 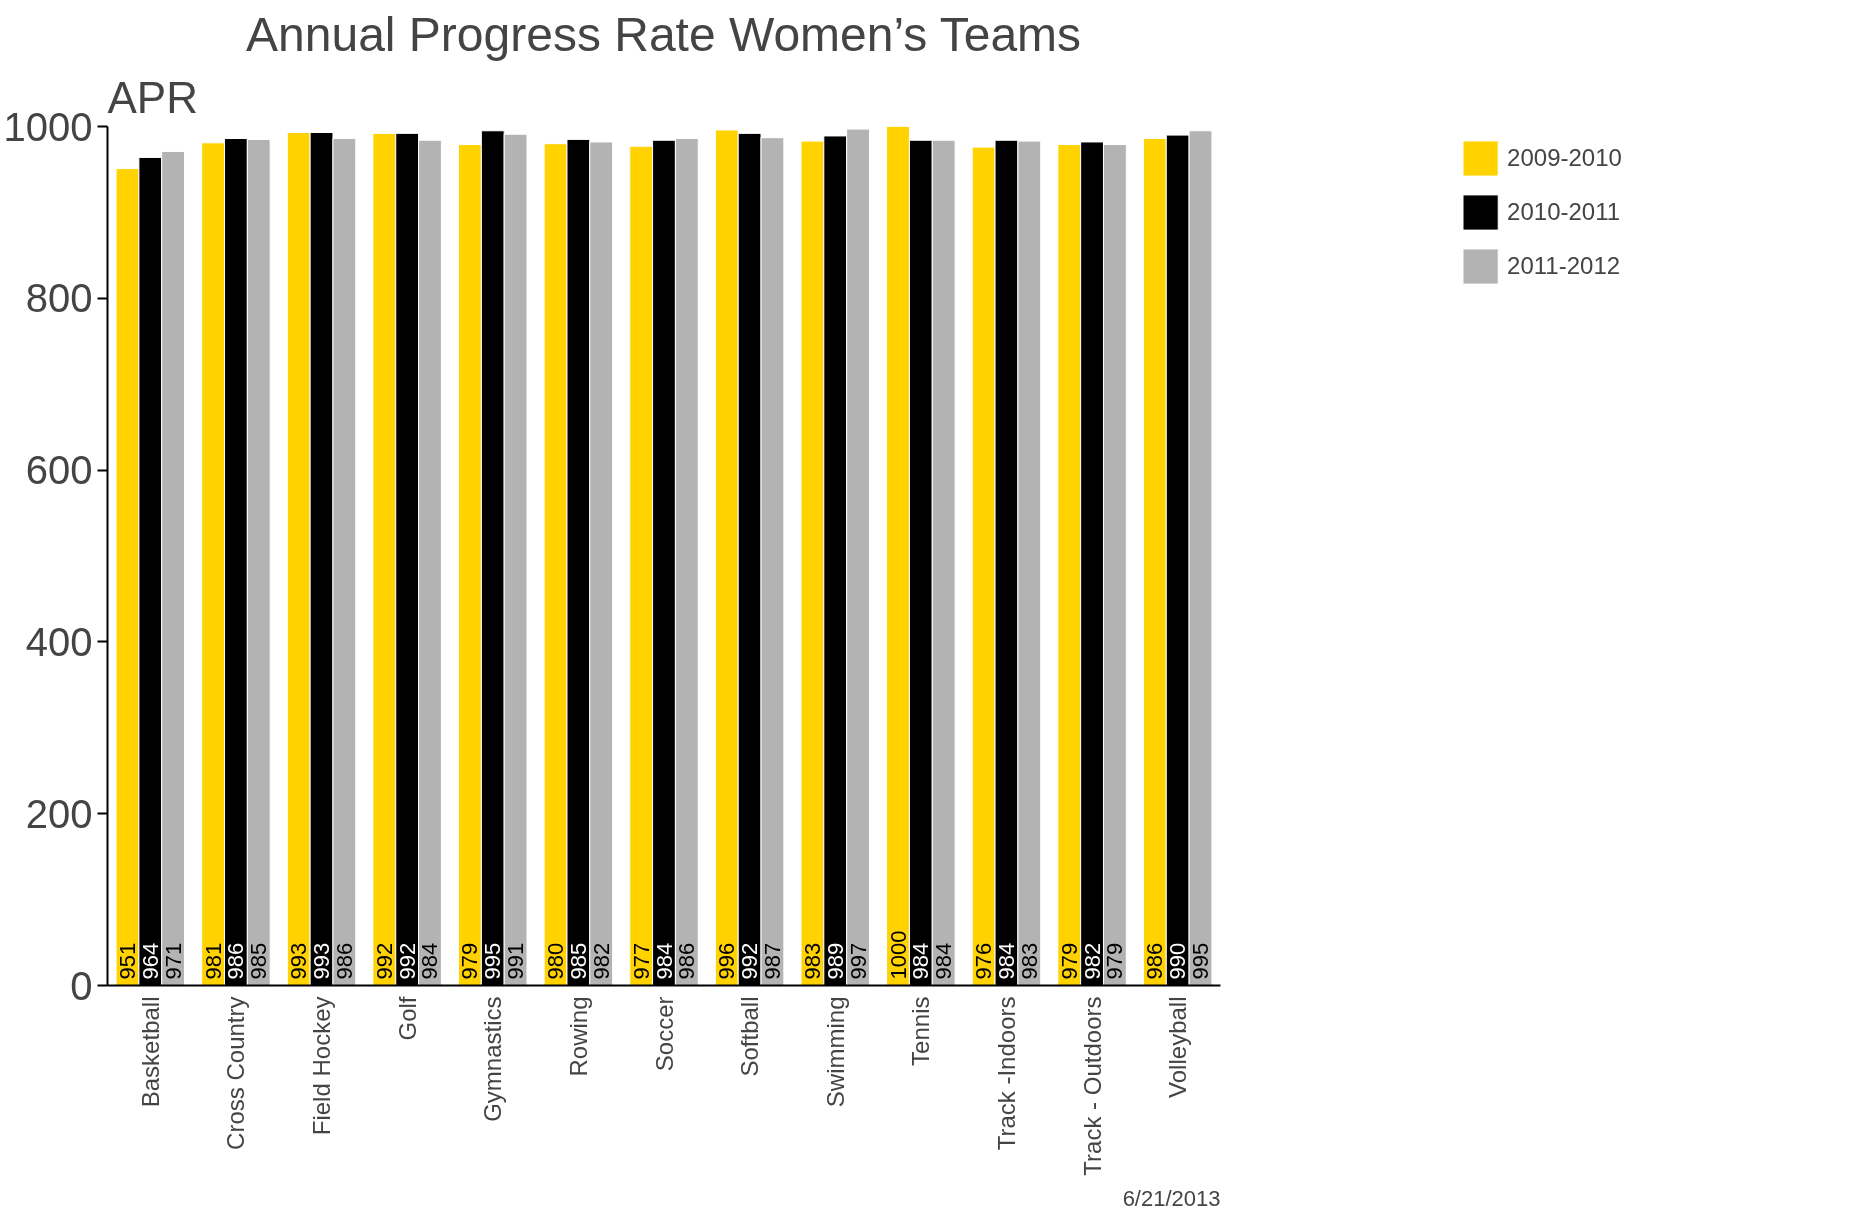 I want to click on legend-label: 2010-2011, so click(x=1564, y=212).